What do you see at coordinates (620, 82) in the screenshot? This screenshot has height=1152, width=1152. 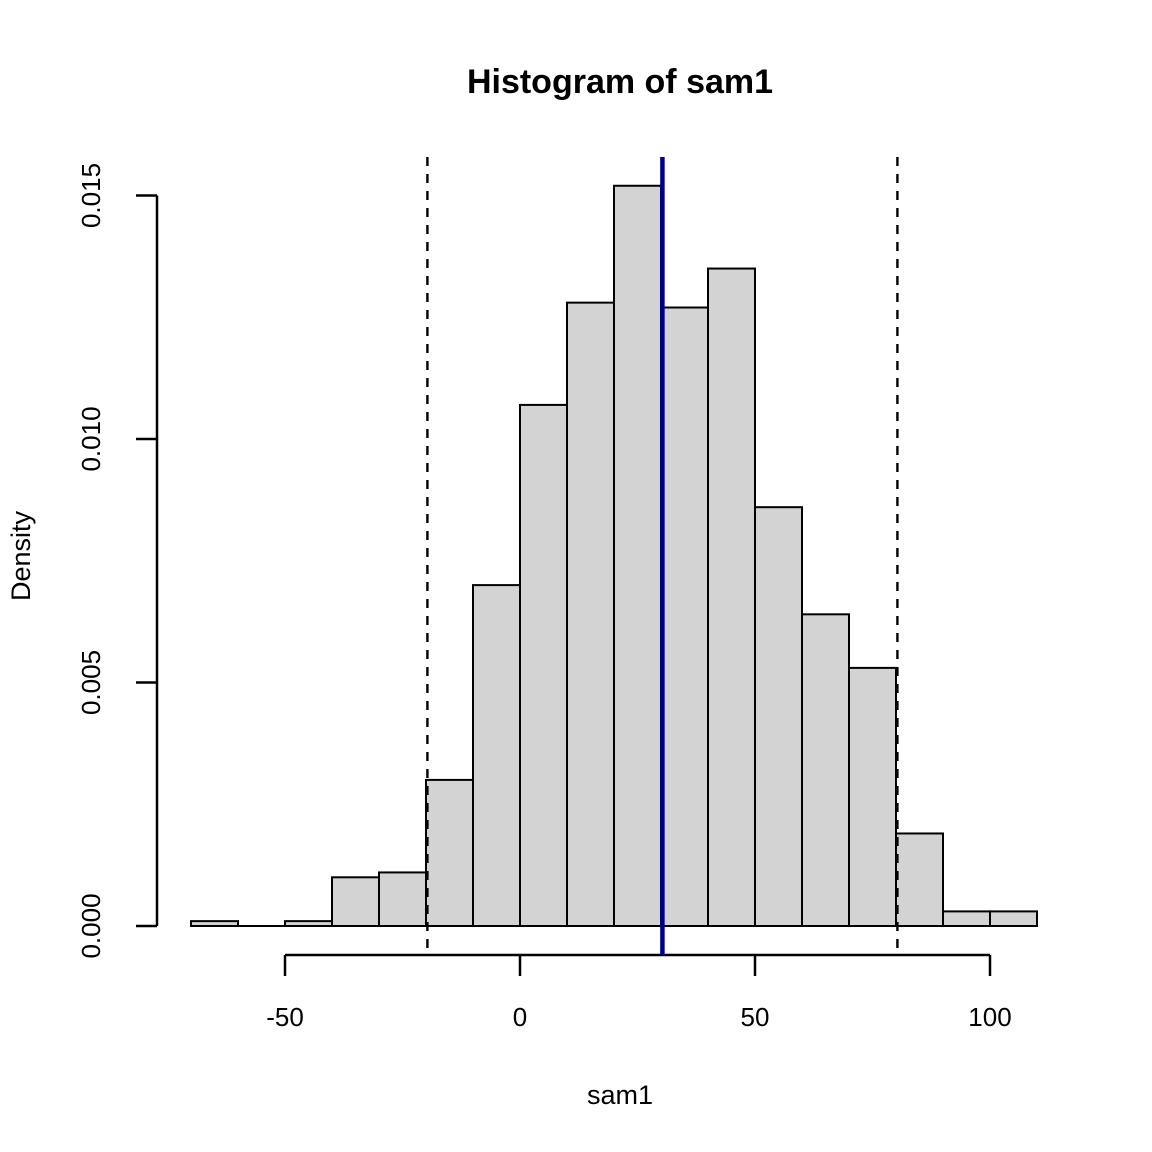 I see `chart-title: Histogram of sam1` at bounding box center [620, 82].